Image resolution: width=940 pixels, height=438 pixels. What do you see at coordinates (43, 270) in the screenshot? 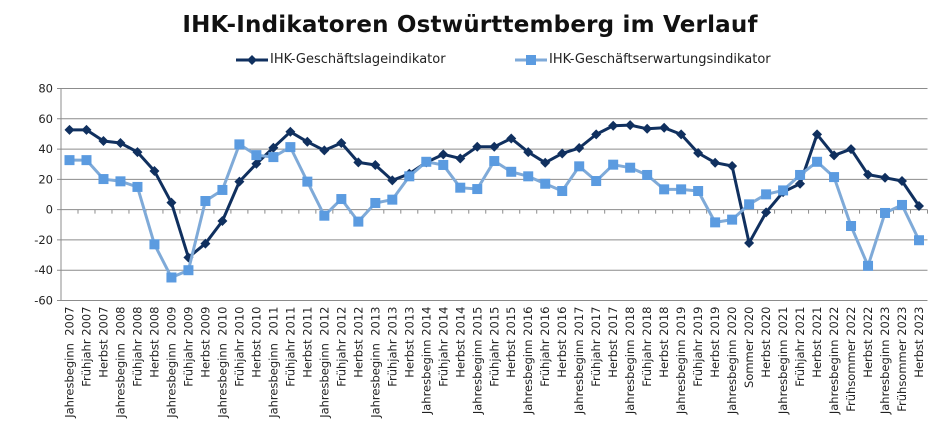
I see `y-tick-label: -40` at bounding box center [43, 270].